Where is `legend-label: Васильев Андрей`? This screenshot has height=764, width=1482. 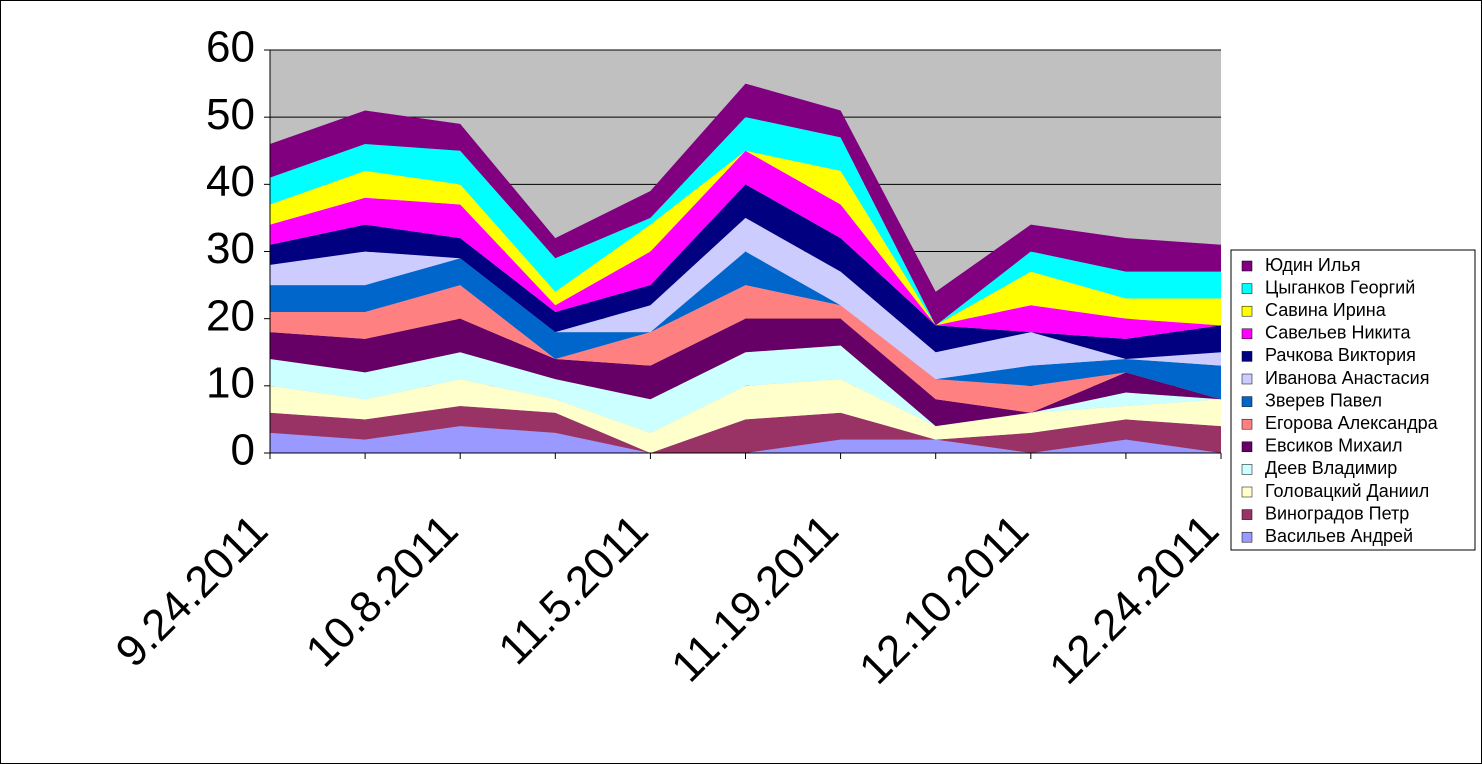 legend-label: Васильев Андрей is located at coordinates (1339, 536).